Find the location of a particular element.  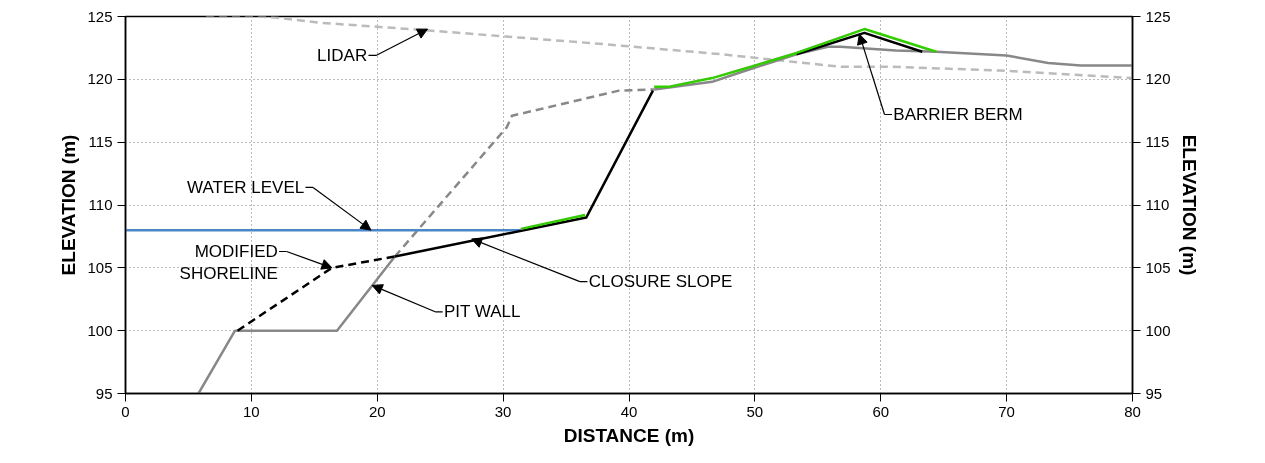

y-tick-label: 100 is located at coordinates (100, 330).